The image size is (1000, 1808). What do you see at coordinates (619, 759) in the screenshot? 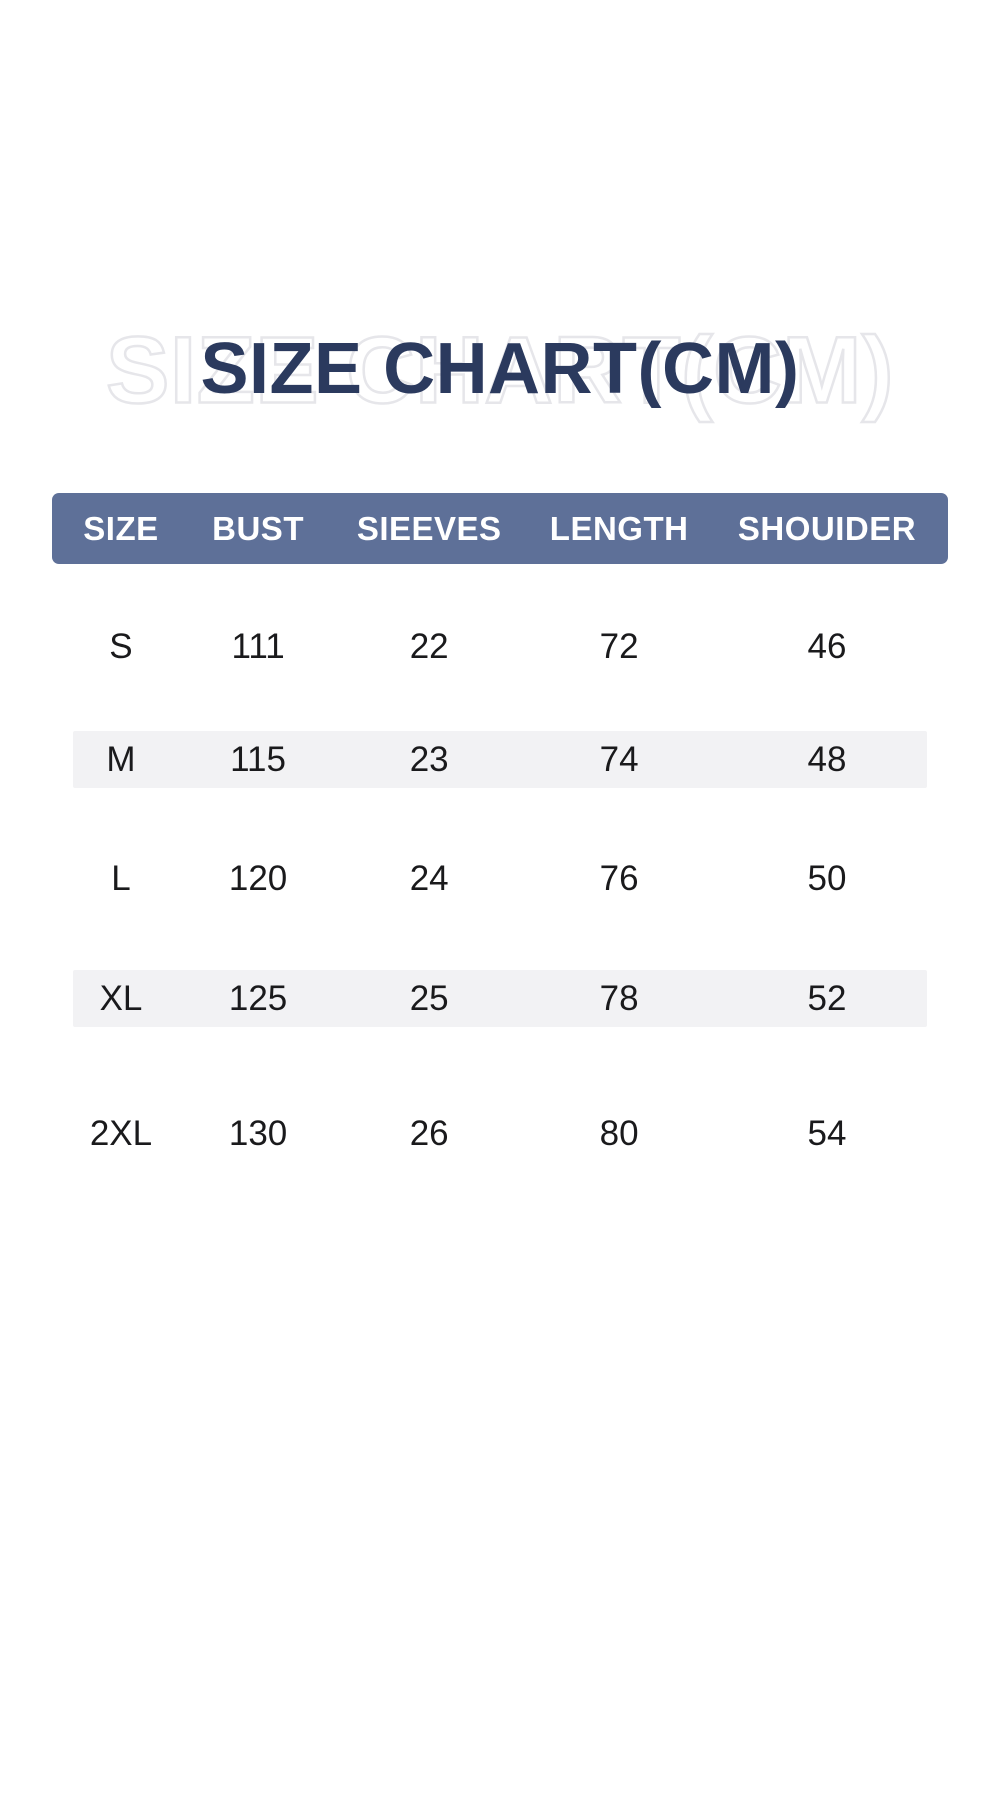
I see `table-cell: 74` at bounding box center [619, 759].